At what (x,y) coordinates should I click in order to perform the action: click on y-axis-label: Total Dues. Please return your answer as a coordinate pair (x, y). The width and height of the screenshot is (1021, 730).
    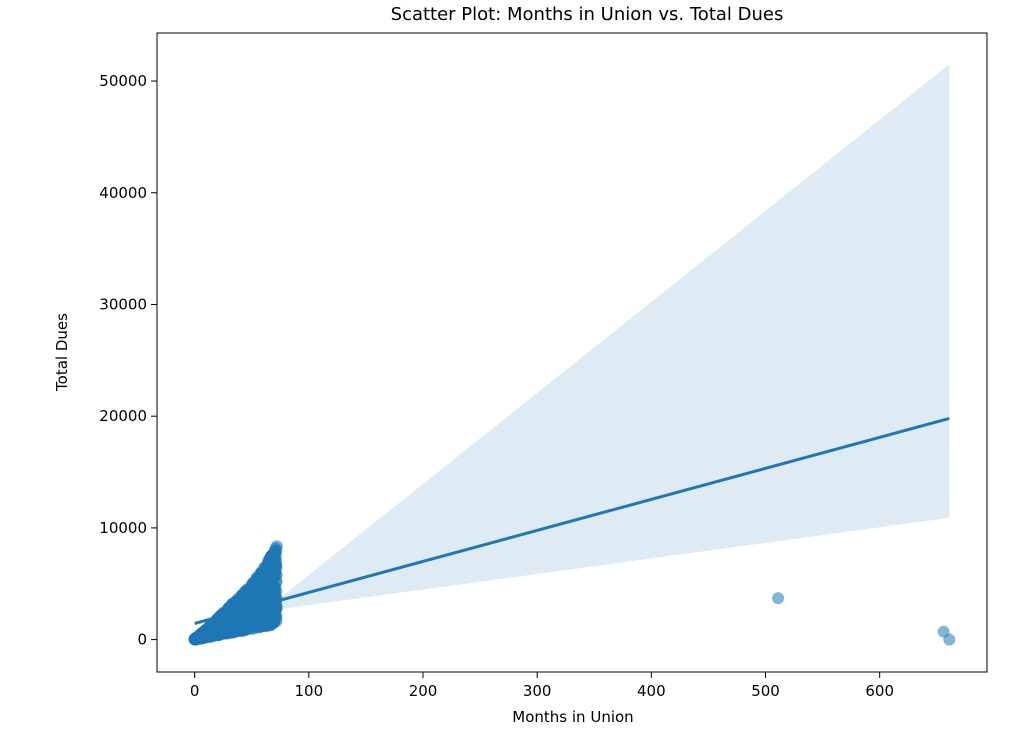
    Looking at the image, I should click on (62, 352).